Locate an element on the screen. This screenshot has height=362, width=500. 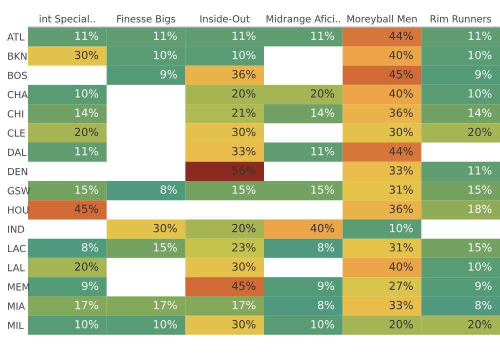
data-label: 18% is located at coordinates (480, 209).